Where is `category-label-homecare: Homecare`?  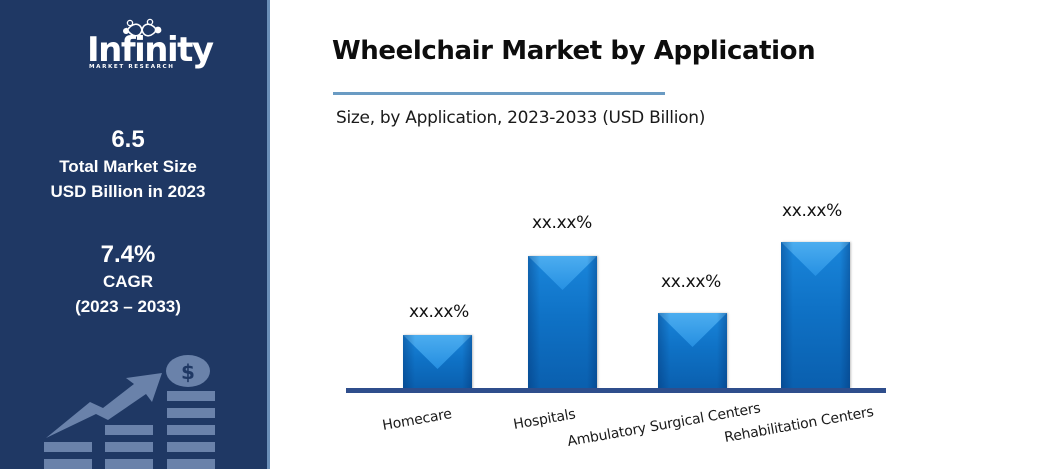 category-label-homecare: Homecare is located at coordinates (417, 420).